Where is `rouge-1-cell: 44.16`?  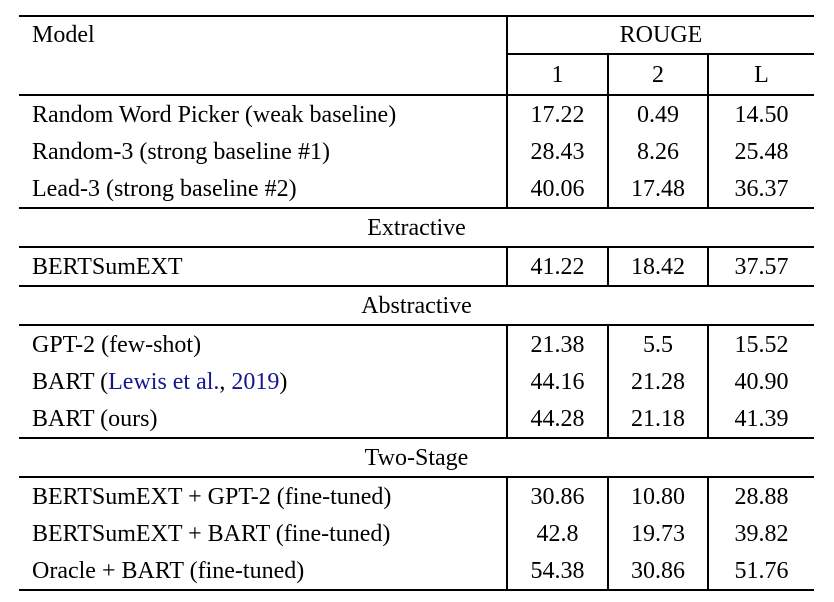
rouge-1-cell: 44.16 is located at coordinates (557, 381).